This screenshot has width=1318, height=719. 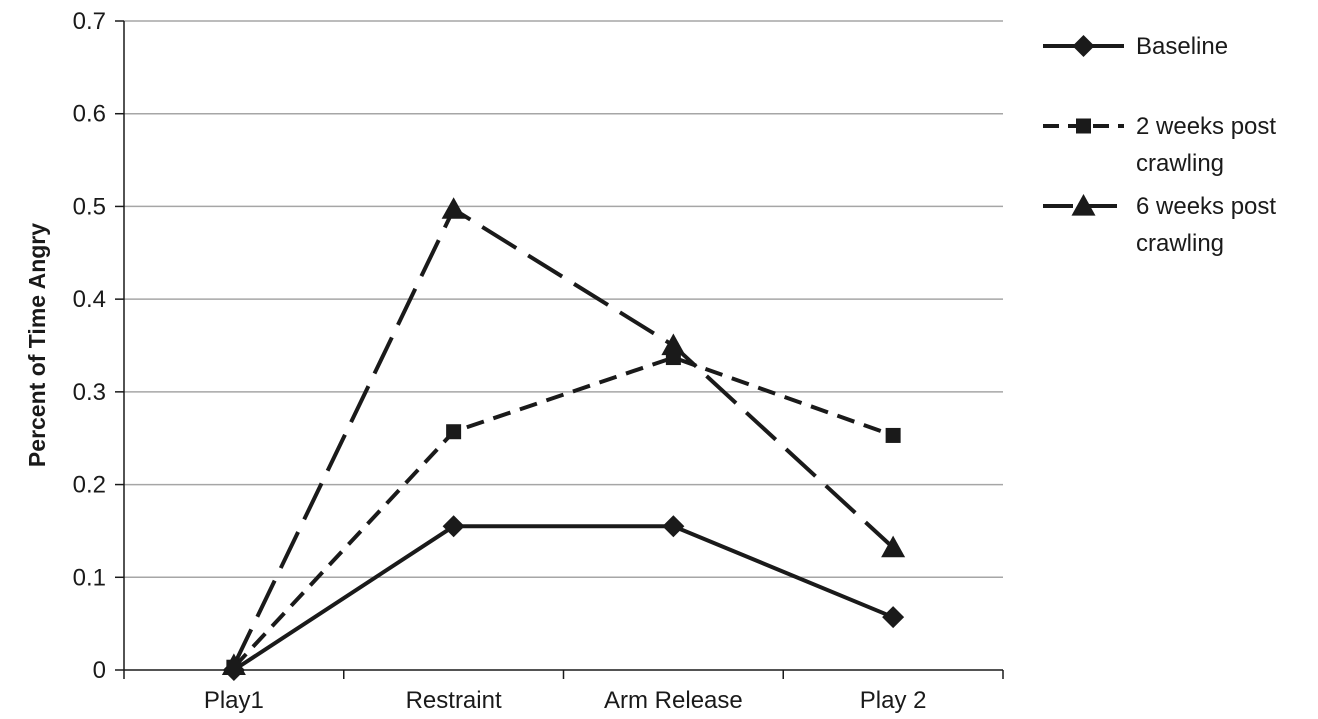 I want to click on legend-square-marker, so click(x=1083, y=126).